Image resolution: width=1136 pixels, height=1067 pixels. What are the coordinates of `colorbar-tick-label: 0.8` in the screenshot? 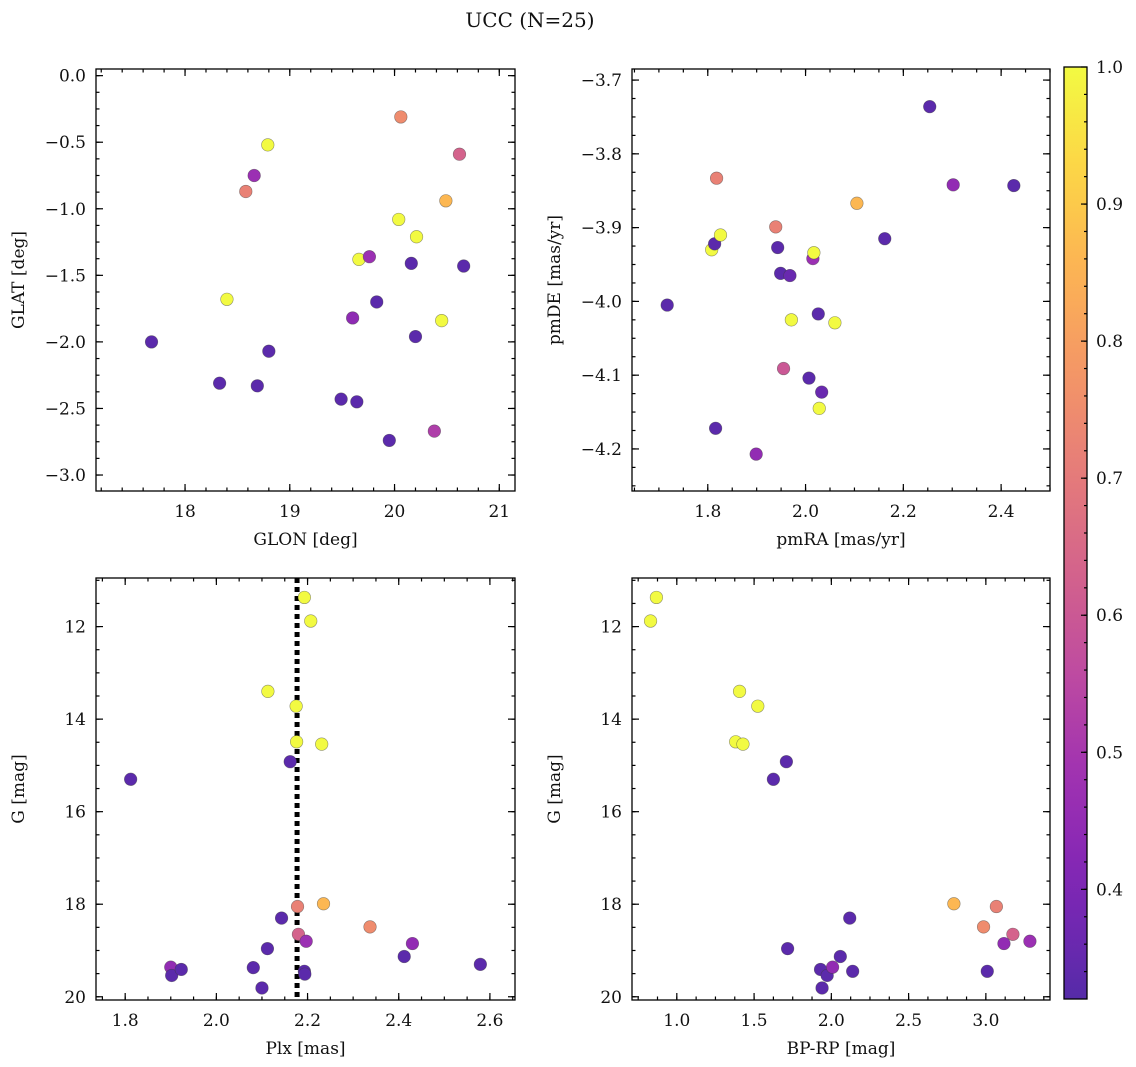 It's located at (1109, 342).